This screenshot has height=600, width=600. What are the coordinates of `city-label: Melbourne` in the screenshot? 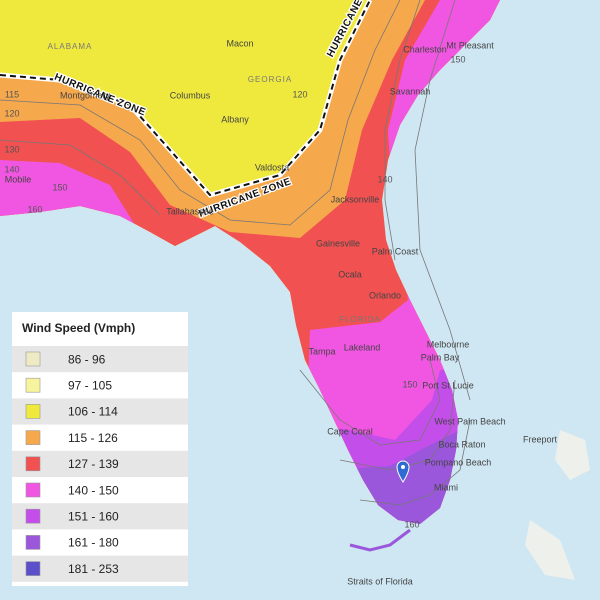 It's located at (448, 344).